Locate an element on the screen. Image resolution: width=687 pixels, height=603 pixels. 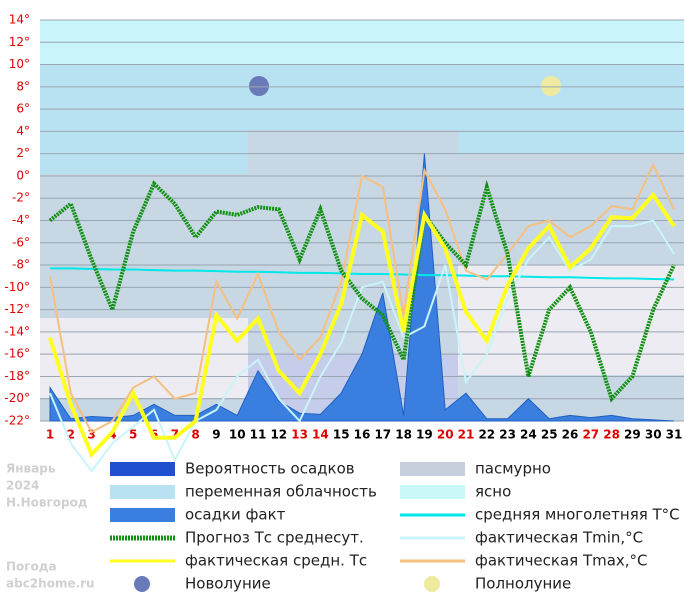
y-tick-label: 4° is located at coordinates (23, 131).